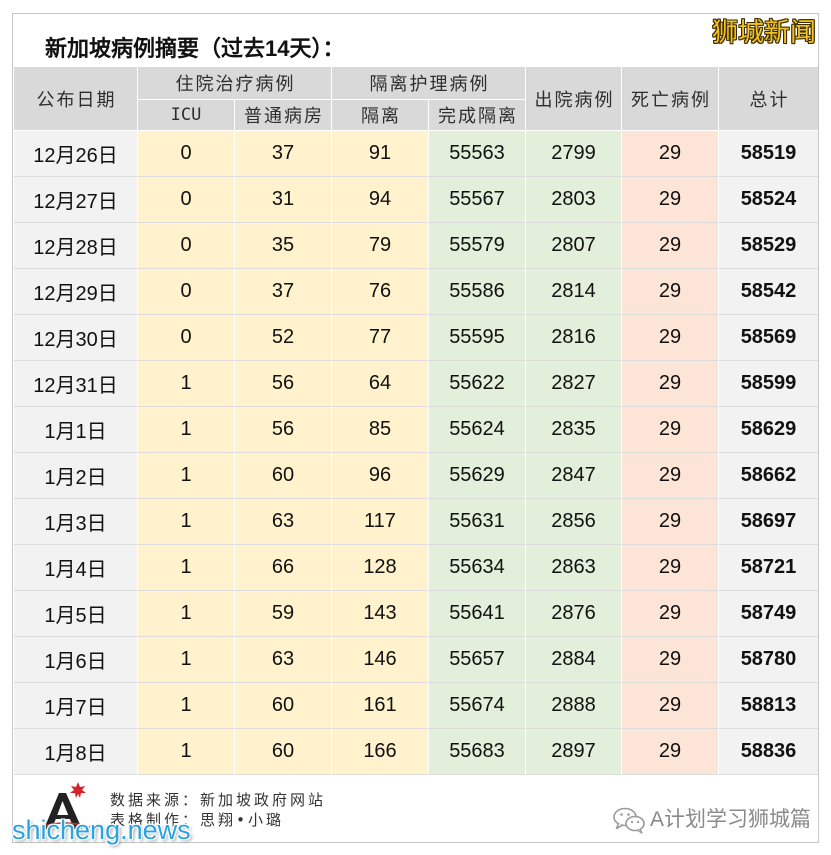 The height and width of the screenshot is (855, 831). Describe the element at coordinates (670, 99) in the screenshot. I see `header-deaths: 死亡病例` at that location.